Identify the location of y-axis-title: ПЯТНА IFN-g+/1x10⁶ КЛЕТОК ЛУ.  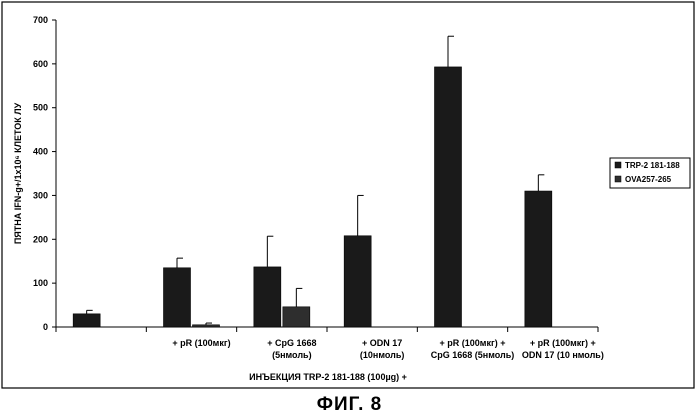
(18, 173).